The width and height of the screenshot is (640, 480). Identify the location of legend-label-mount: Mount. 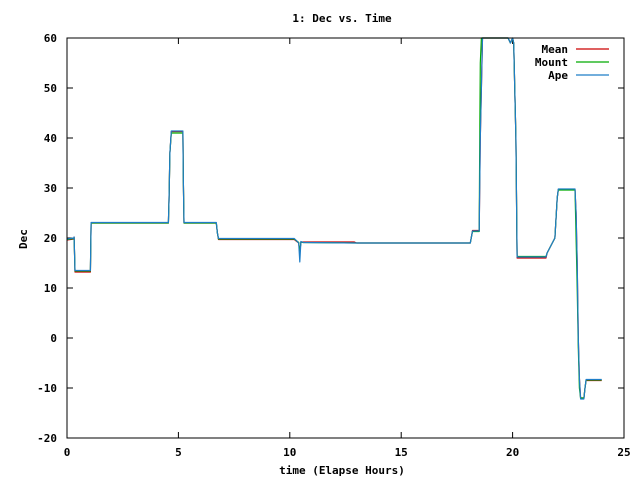
(551, 62).